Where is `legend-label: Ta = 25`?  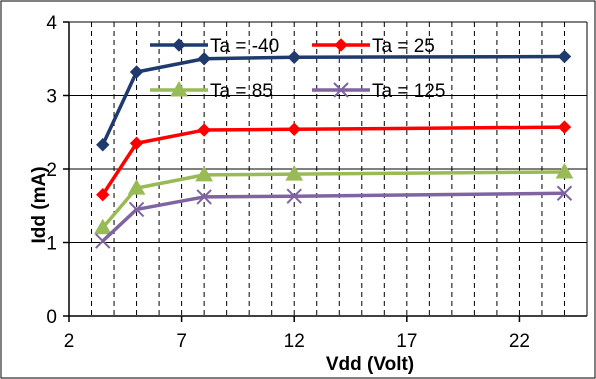 legend-label: Ta = 25 is located at coordinates (403, 46).